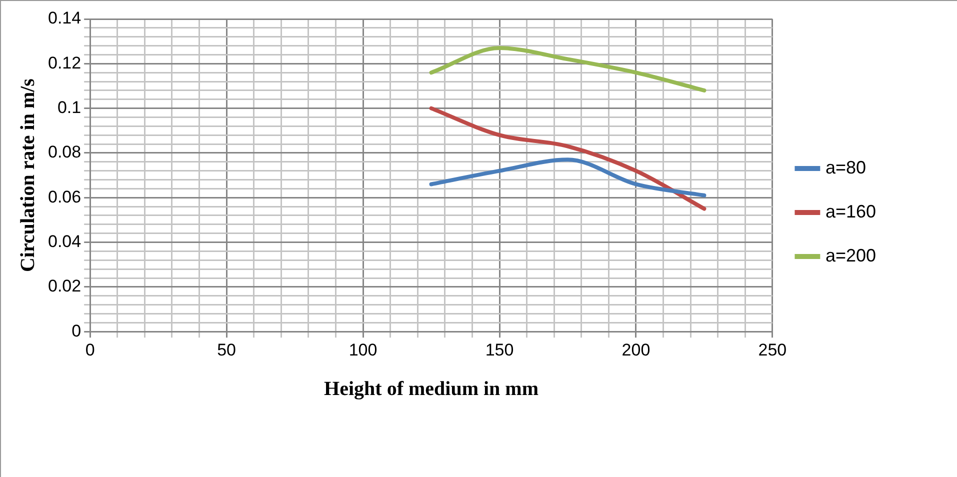 This screenshot has width=957, height=477. Describe the element at coordinates (65, 18) in the screenshot. I see `y-tick-label: 0.14` at that location.